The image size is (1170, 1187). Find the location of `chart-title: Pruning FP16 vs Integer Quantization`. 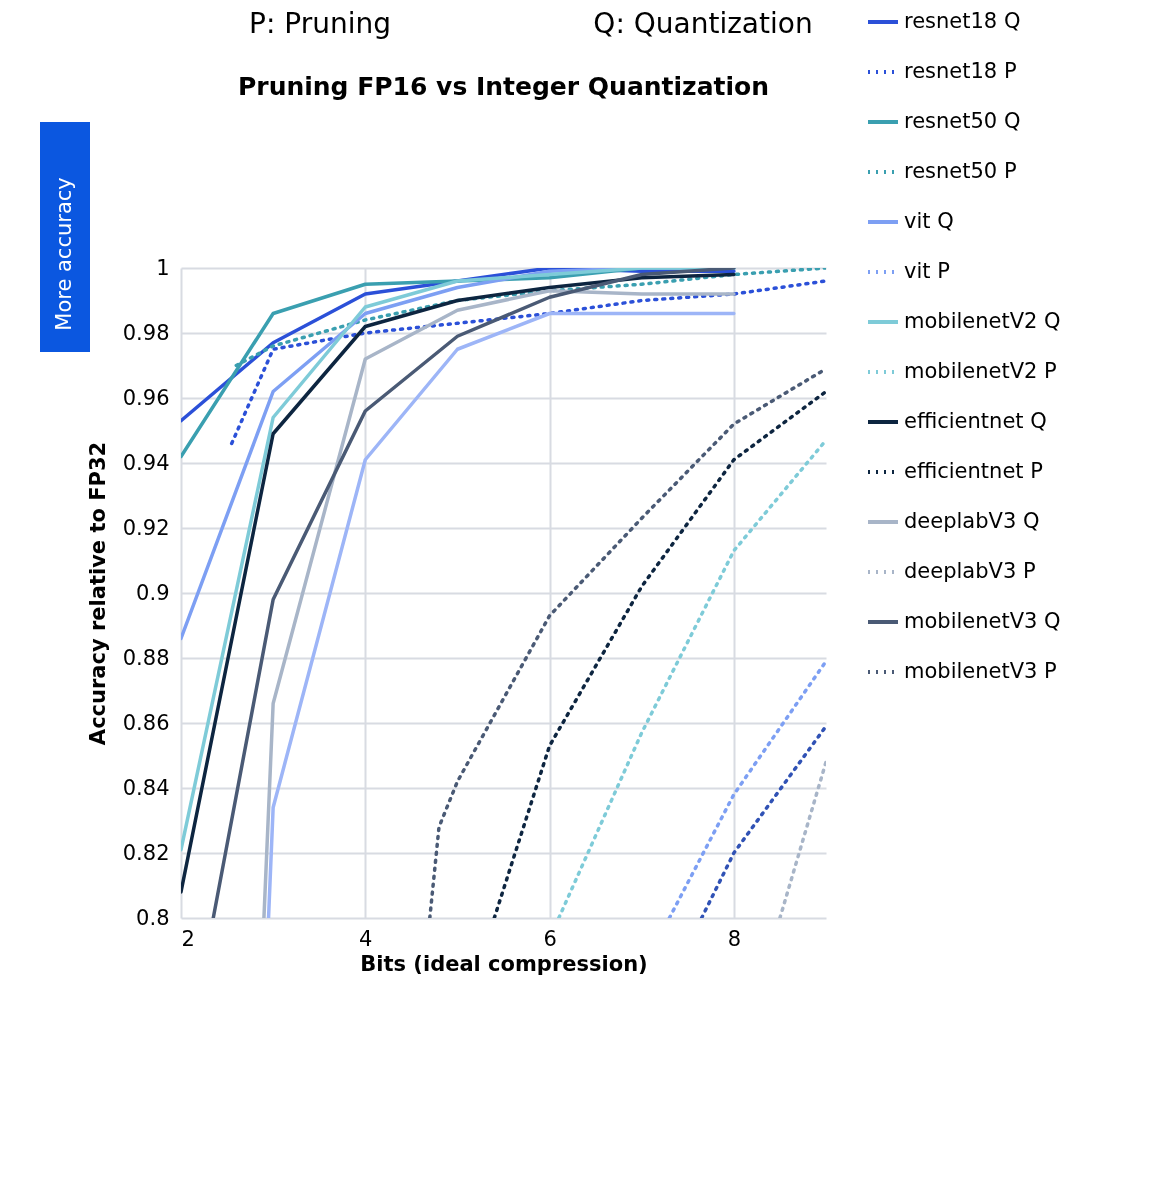

chart-title: Pruning FP16 vs Integer Quantization is located at coordinates (503, 86).